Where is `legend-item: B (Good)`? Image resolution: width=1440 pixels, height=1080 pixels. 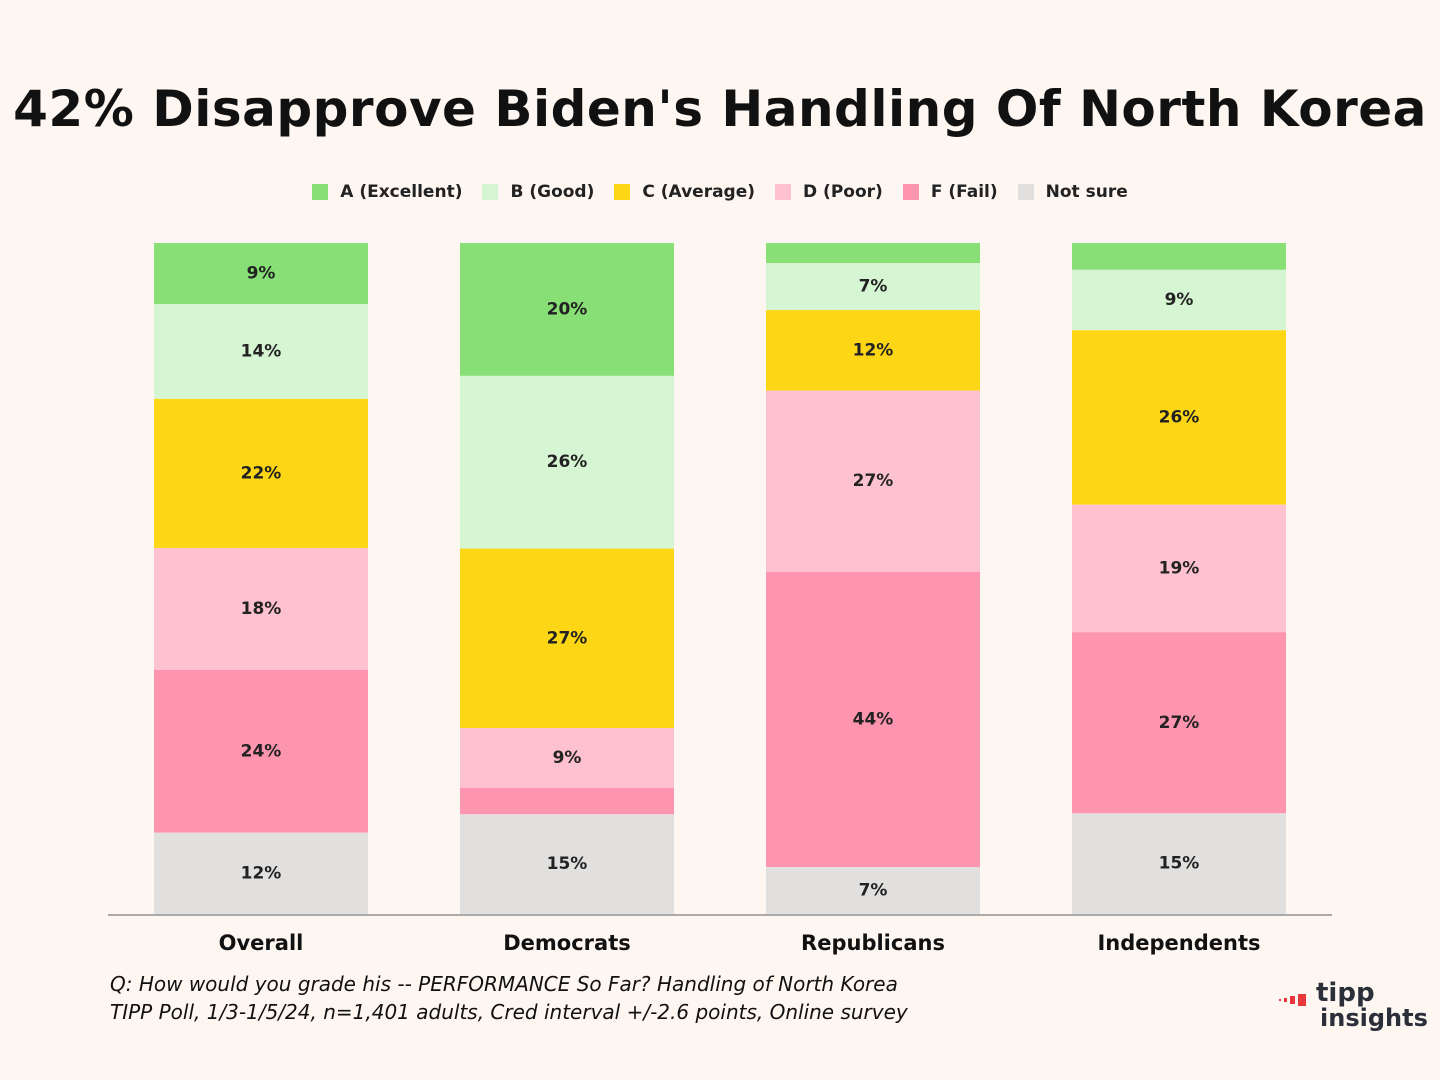
legend-item: B (Good) is located at coordinates (538, 192).